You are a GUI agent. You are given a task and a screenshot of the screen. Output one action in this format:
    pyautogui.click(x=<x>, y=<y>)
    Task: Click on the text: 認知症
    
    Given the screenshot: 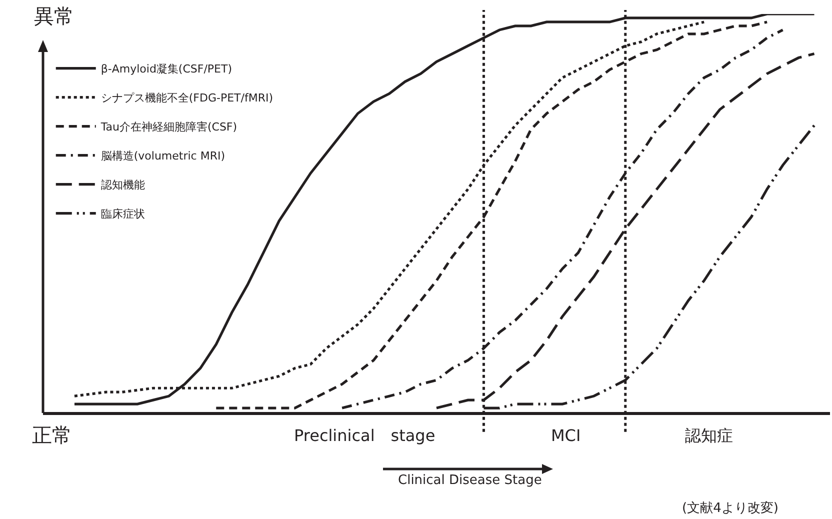 What is the action you would take?
    pyautogui.click(x=709, y=435)
    